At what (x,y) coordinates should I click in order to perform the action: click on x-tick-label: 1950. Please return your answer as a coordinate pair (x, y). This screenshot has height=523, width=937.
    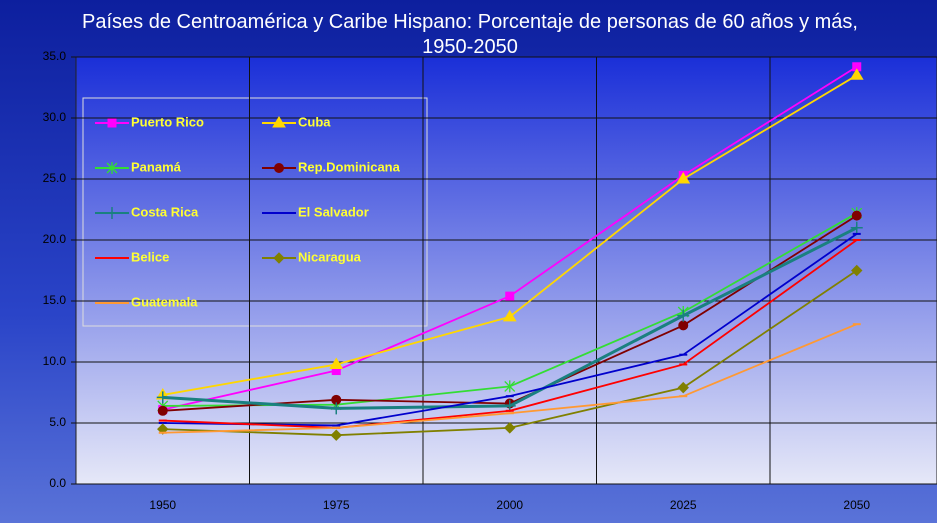
    Looking at the image, I should click on (162, 505).